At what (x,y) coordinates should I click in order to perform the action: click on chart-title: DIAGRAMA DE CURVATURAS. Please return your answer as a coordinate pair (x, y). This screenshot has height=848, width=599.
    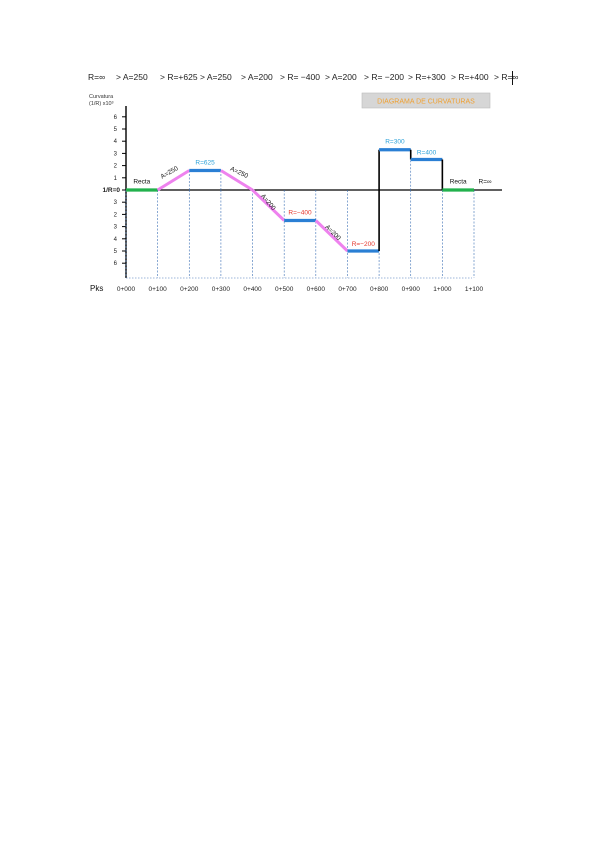
    Looking at the image, I should click on (426, 102).